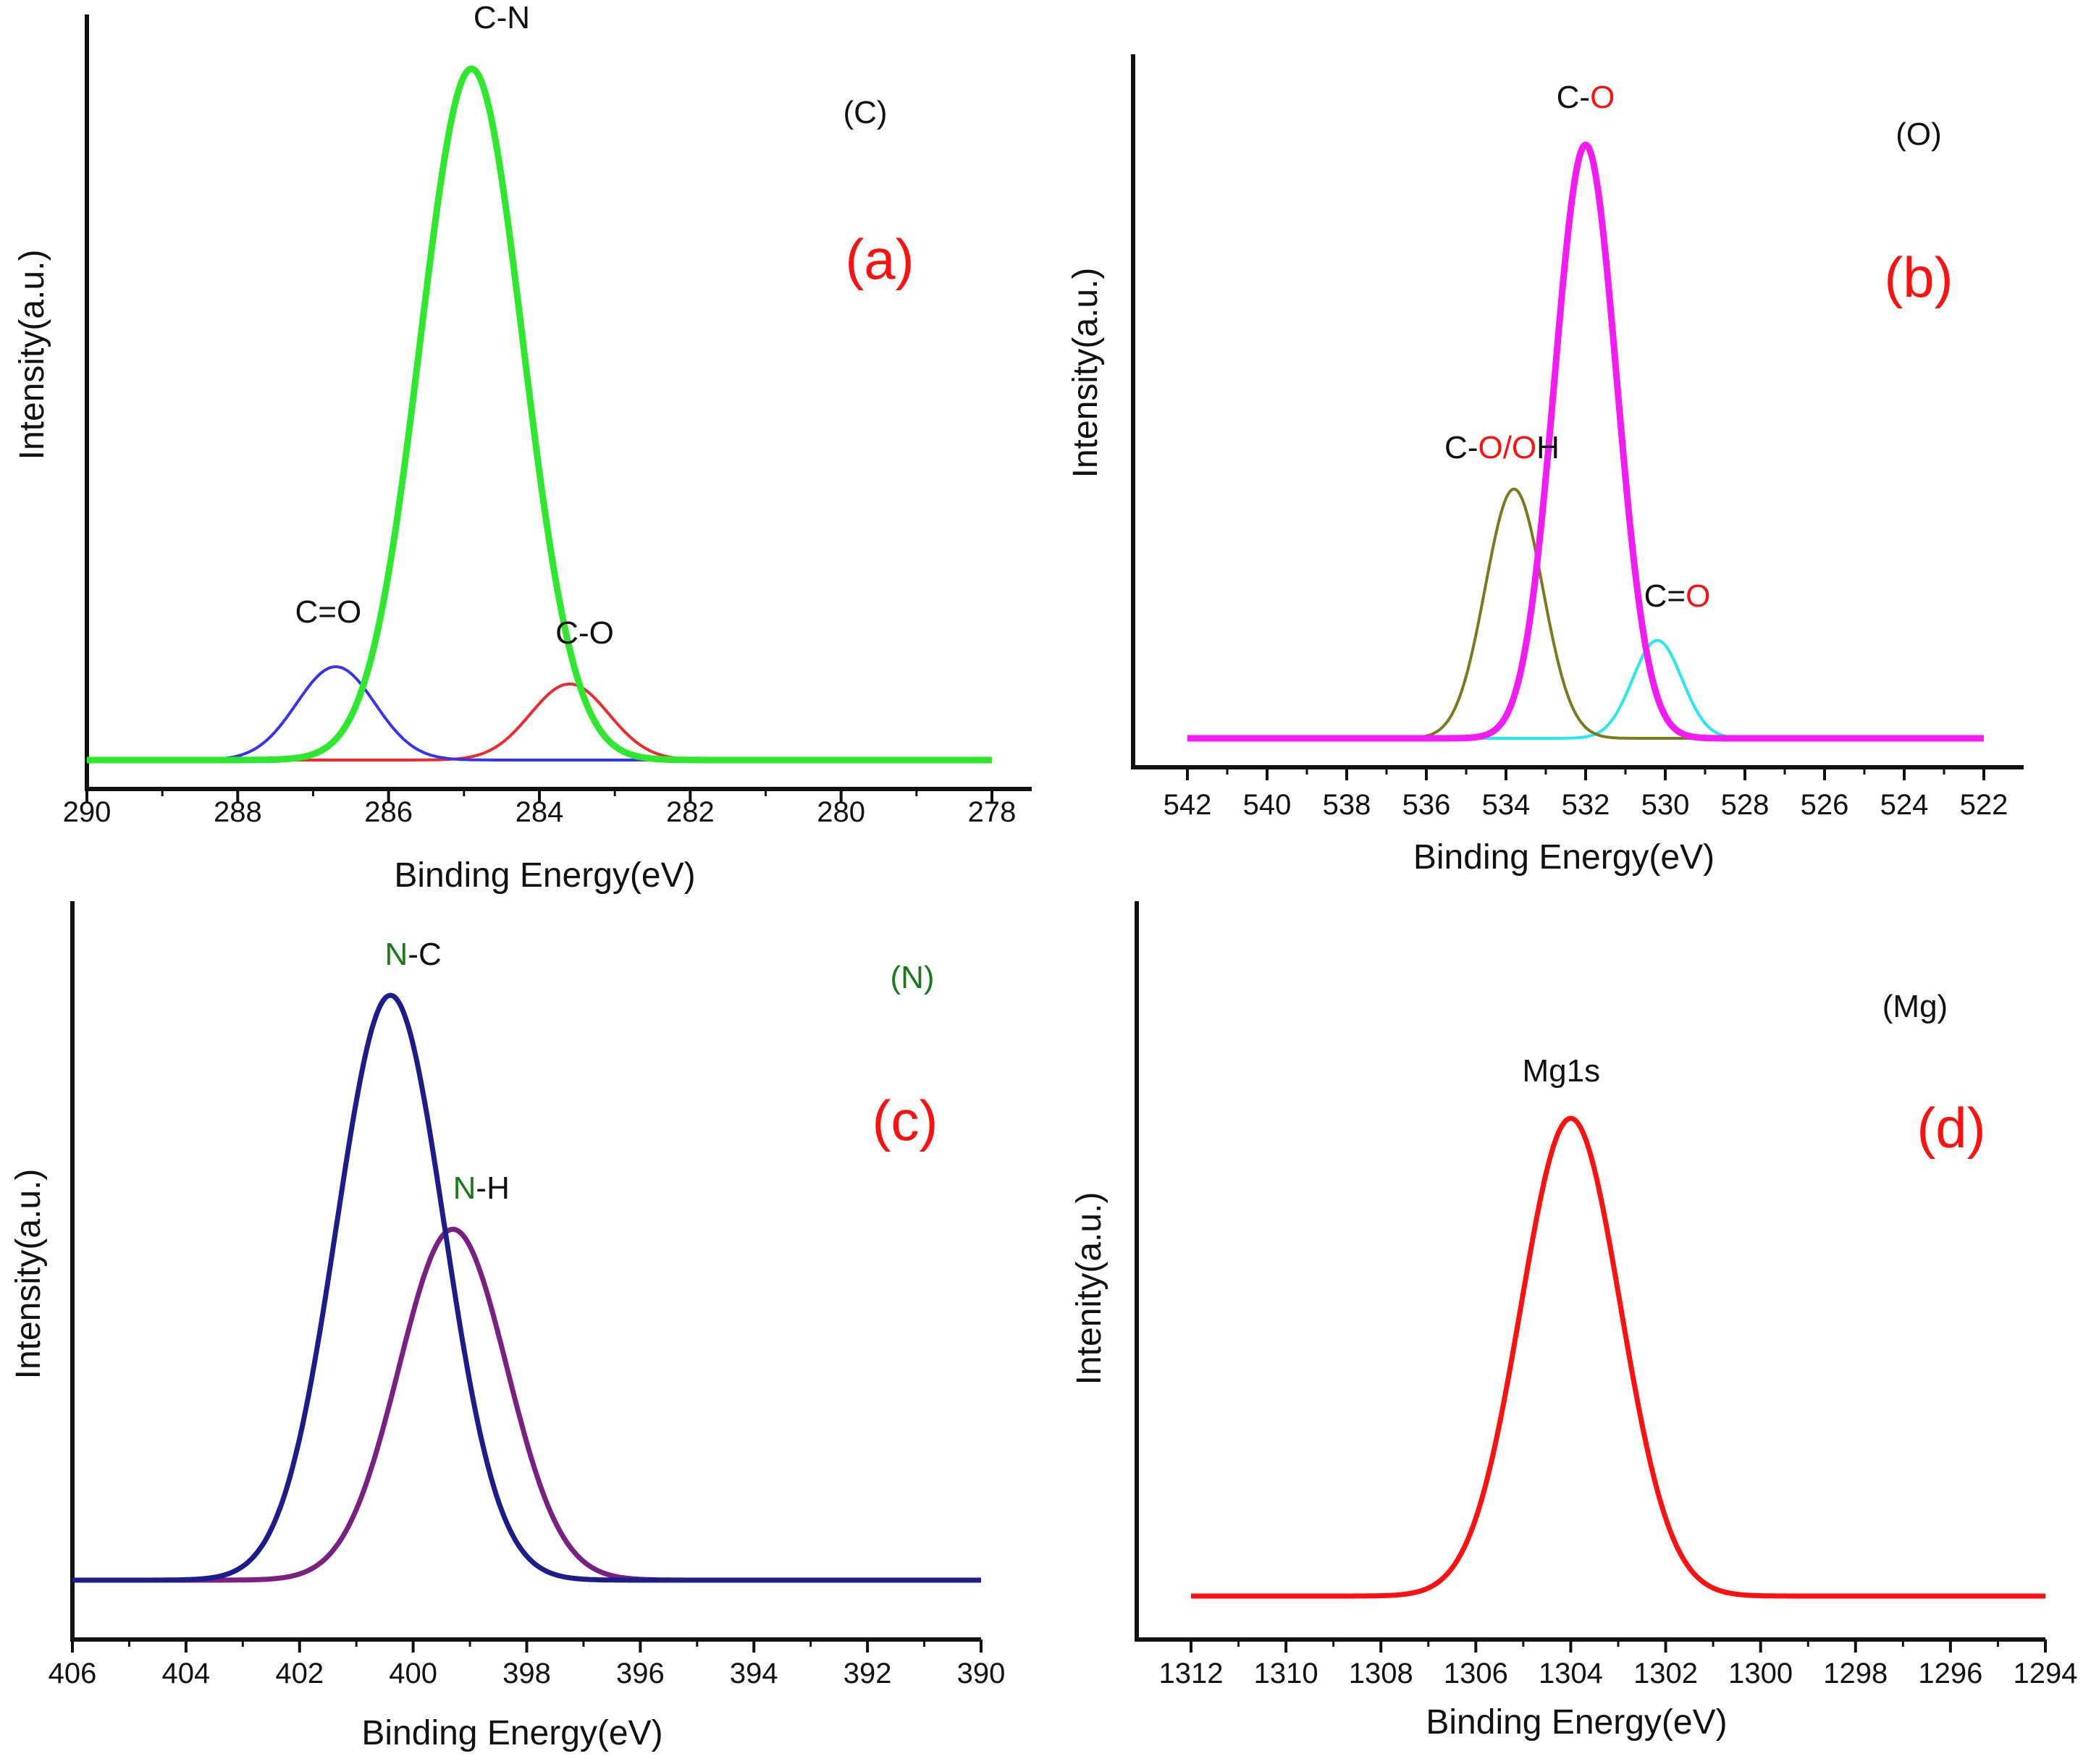 This screenshot has height=1764, width=2091. Describe the element at coordinates (186, 1673) in the screenshot. I see `x-tick-label: 404` at that location.